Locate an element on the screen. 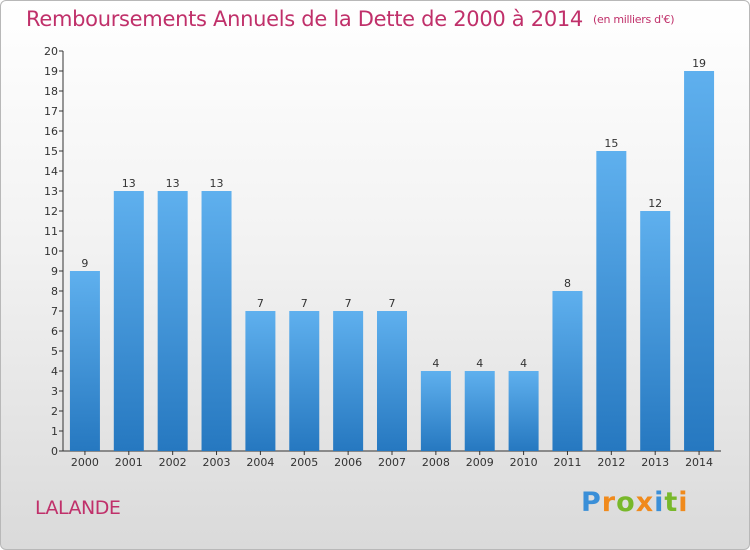  value-label: 8 is located at coordinates (567, 283).